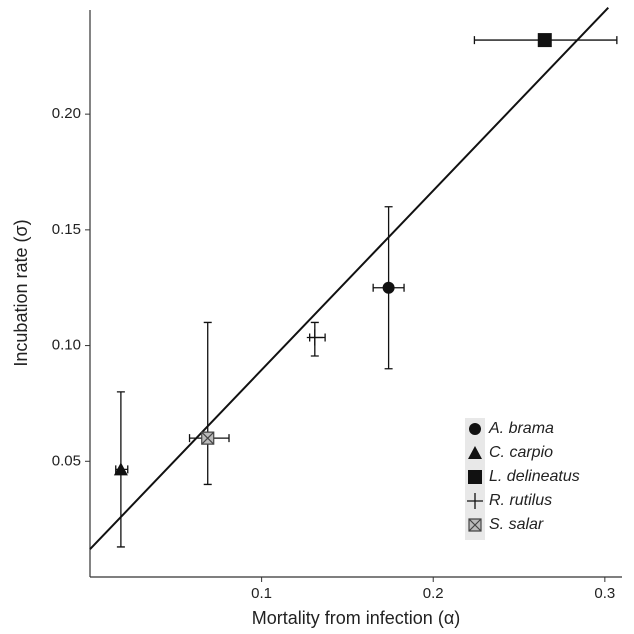 The image size is (634, 634). What do you see at coordinates (433, 593) in the screenshot?
I see `x-tick-label: 0.2` at bounding box center [433, 593].